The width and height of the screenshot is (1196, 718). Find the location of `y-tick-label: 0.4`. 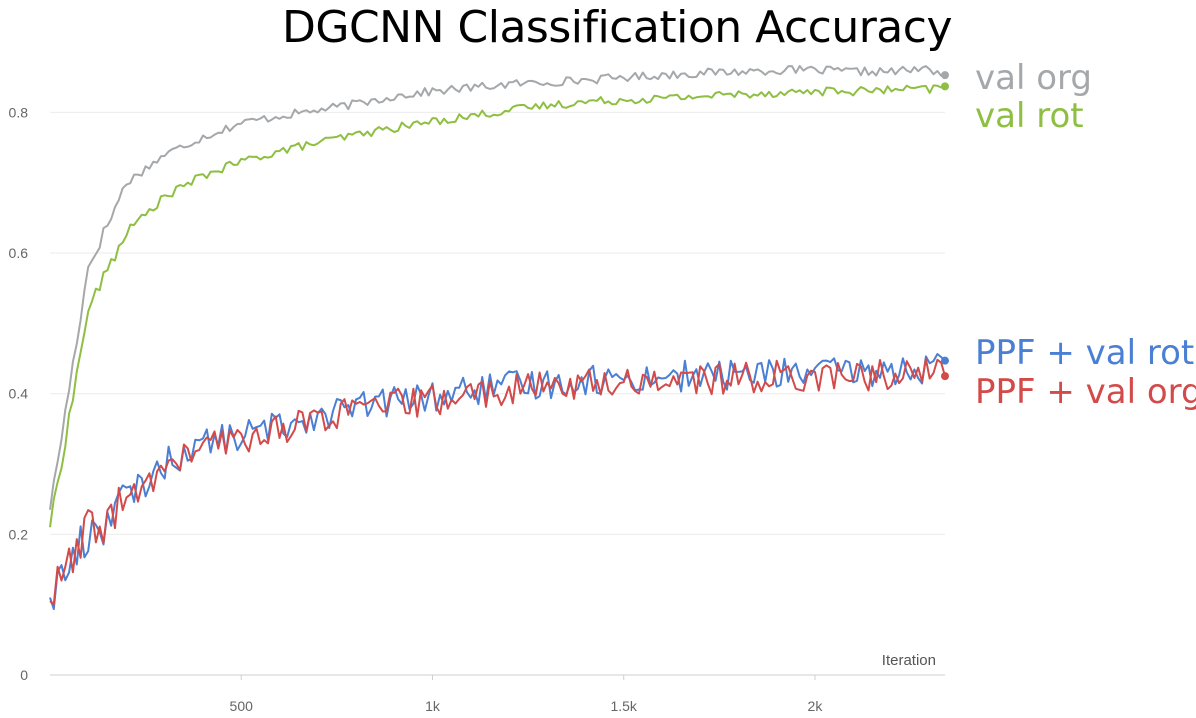

y-tick-label: 0.4 is located at coordinates (19, 394).